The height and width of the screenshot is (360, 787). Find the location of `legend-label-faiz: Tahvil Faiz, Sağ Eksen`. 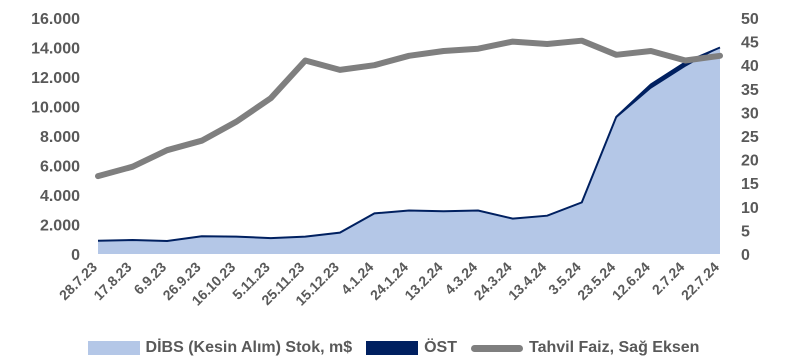

legend-label-faiz: Tahvil Faiz, Sağ Eksen is located at coordinates (614, 347).